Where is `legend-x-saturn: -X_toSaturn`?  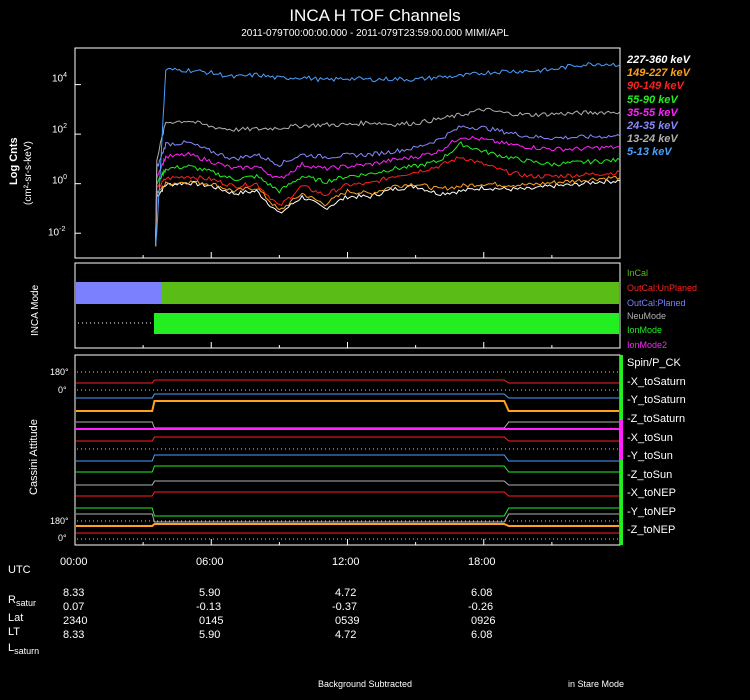 legend-x-saturn: -X_toSaturn is located at coordinates (656, 382).